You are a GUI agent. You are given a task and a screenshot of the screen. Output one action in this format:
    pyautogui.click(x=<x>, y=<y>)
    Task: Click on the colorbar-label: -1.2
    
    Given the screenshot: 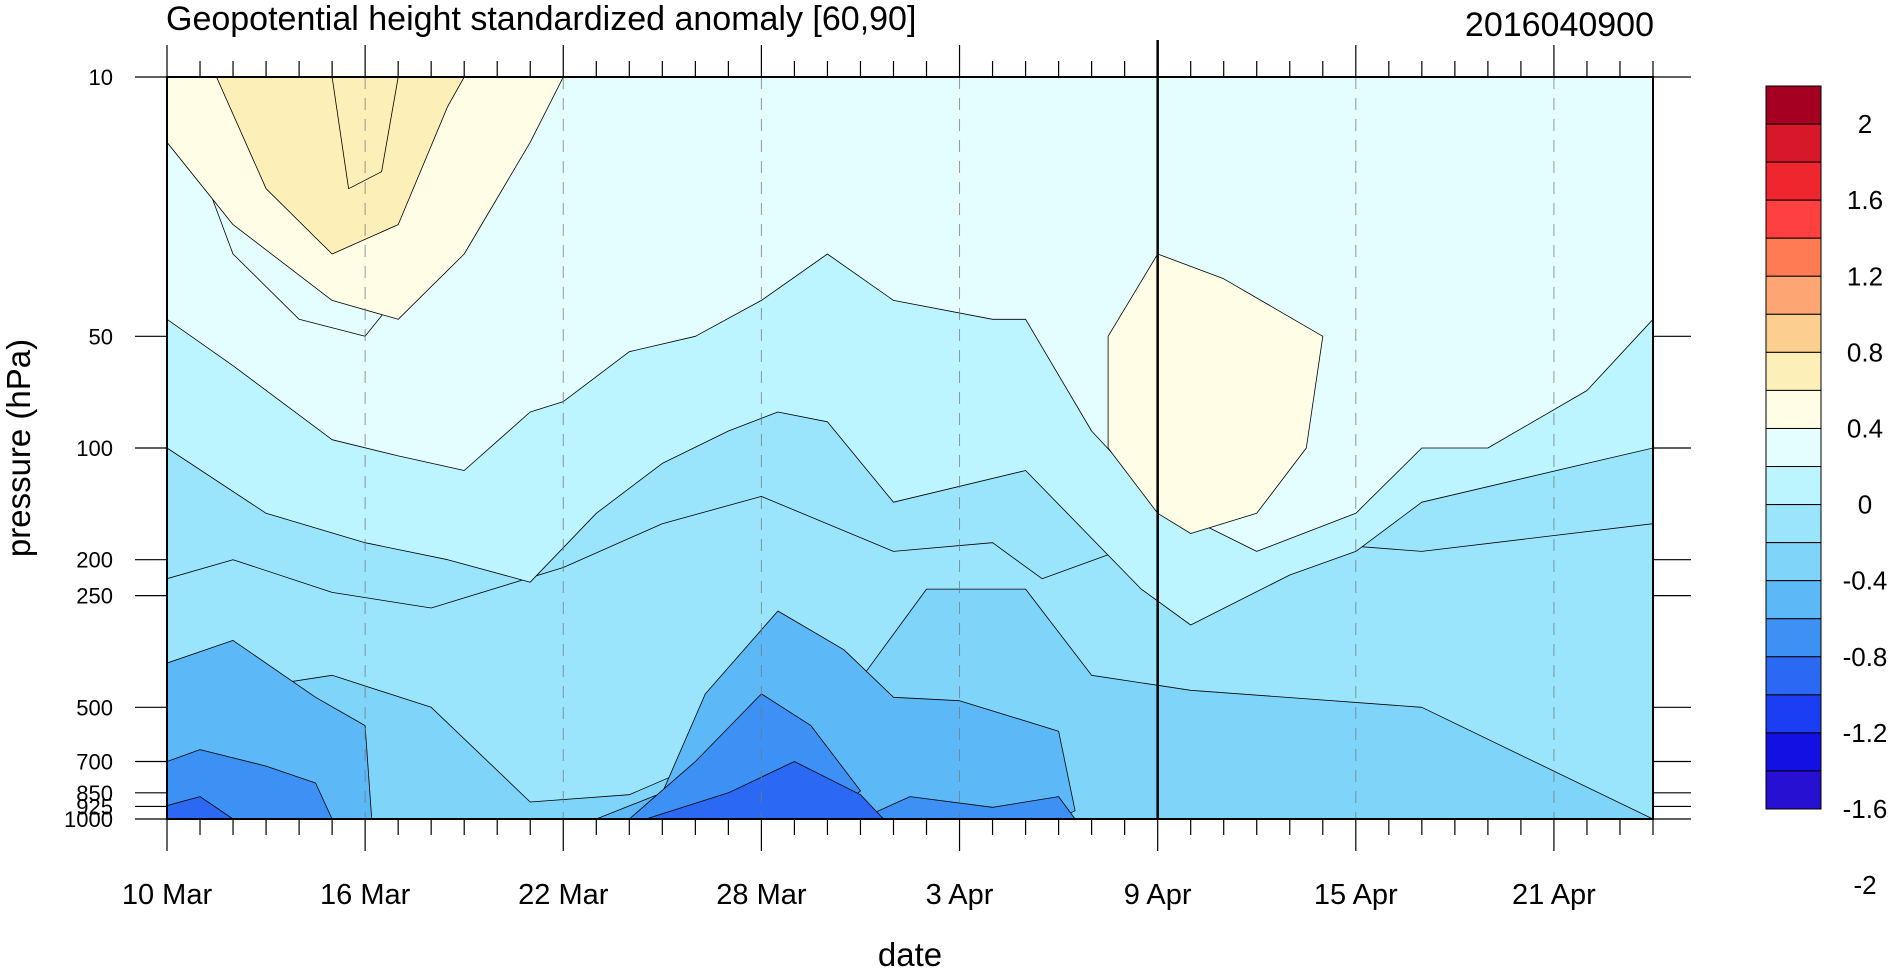 What is the action you would take?
    pyautogui.click(x=1865, y=733)
    